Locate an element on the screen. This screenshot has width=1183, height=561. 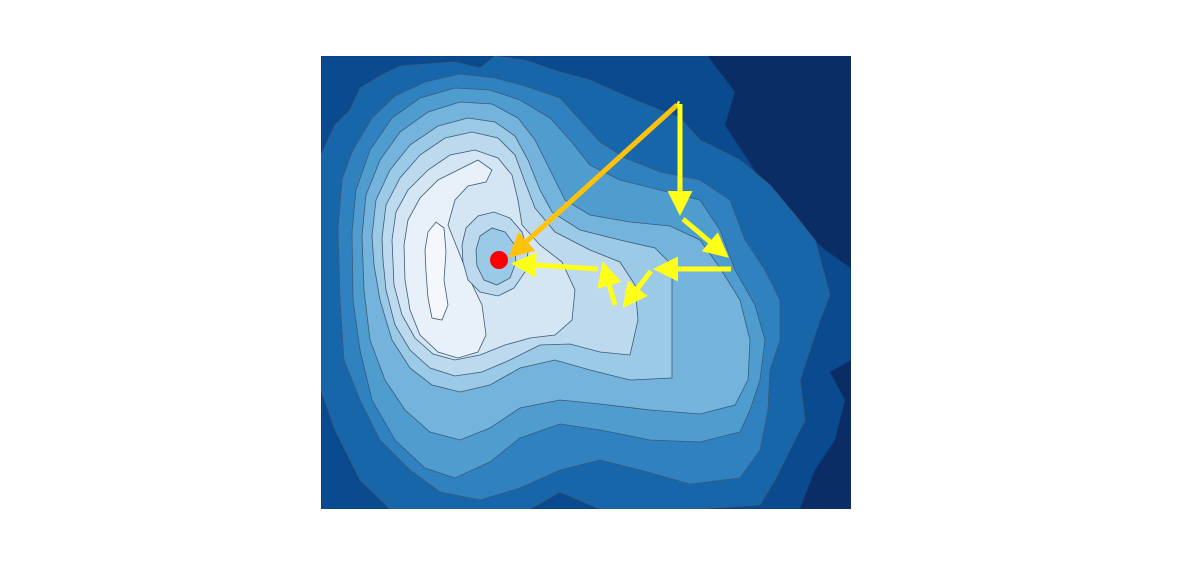
minimum-marker is located at coordinates (499, 260).